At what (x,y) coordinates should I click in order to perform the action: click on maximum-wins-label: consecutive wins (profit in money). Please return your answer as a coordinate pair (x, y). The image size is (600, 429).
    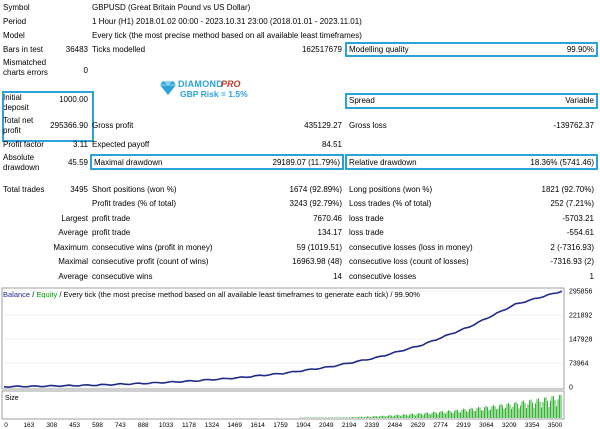
    Looking at the image, I should click on (152, 247).